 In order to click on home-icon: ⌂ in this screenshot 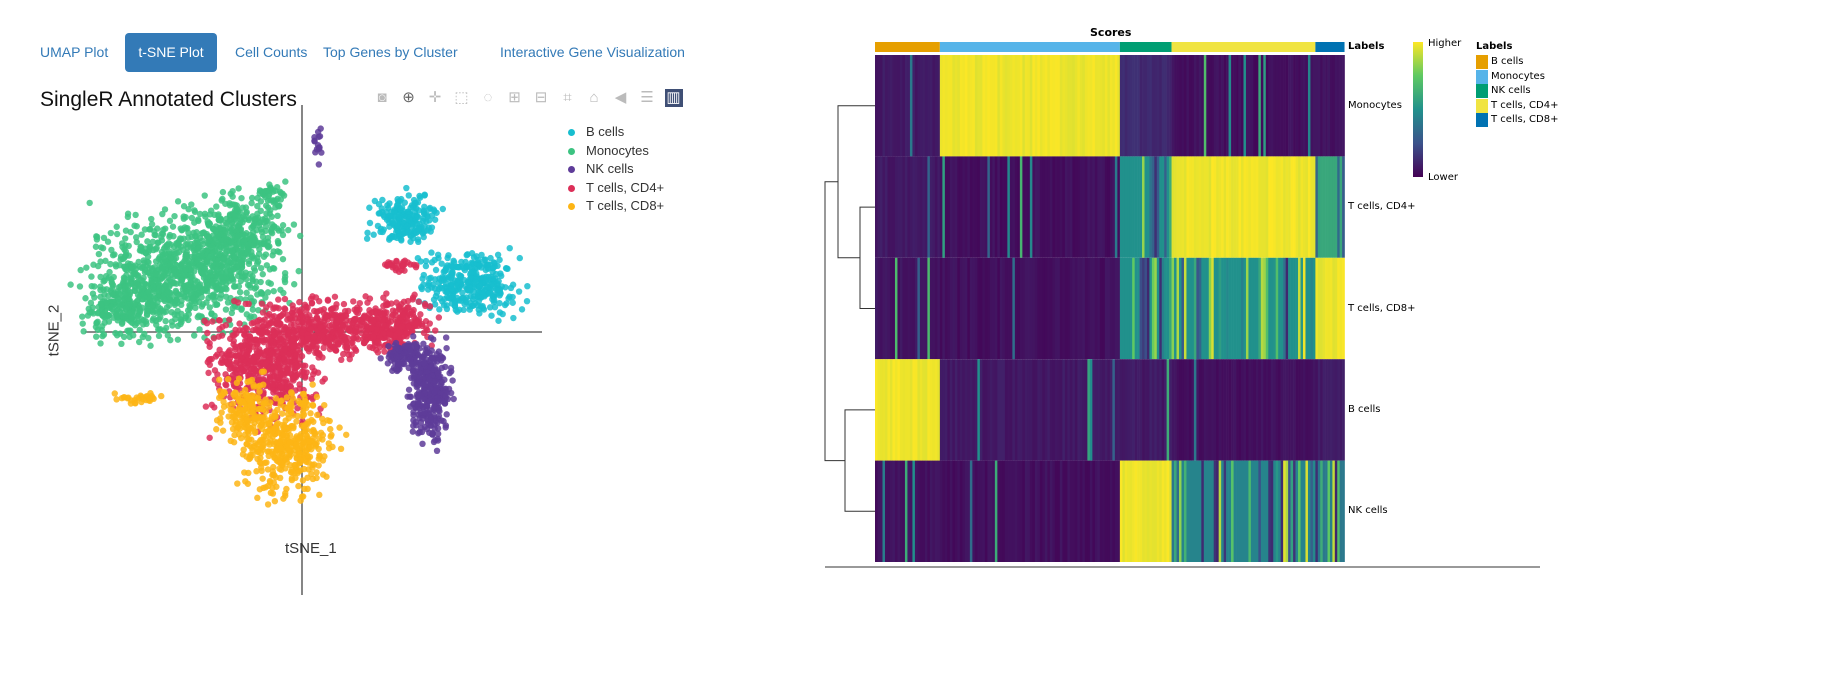, I will do `click(594, 97)`.